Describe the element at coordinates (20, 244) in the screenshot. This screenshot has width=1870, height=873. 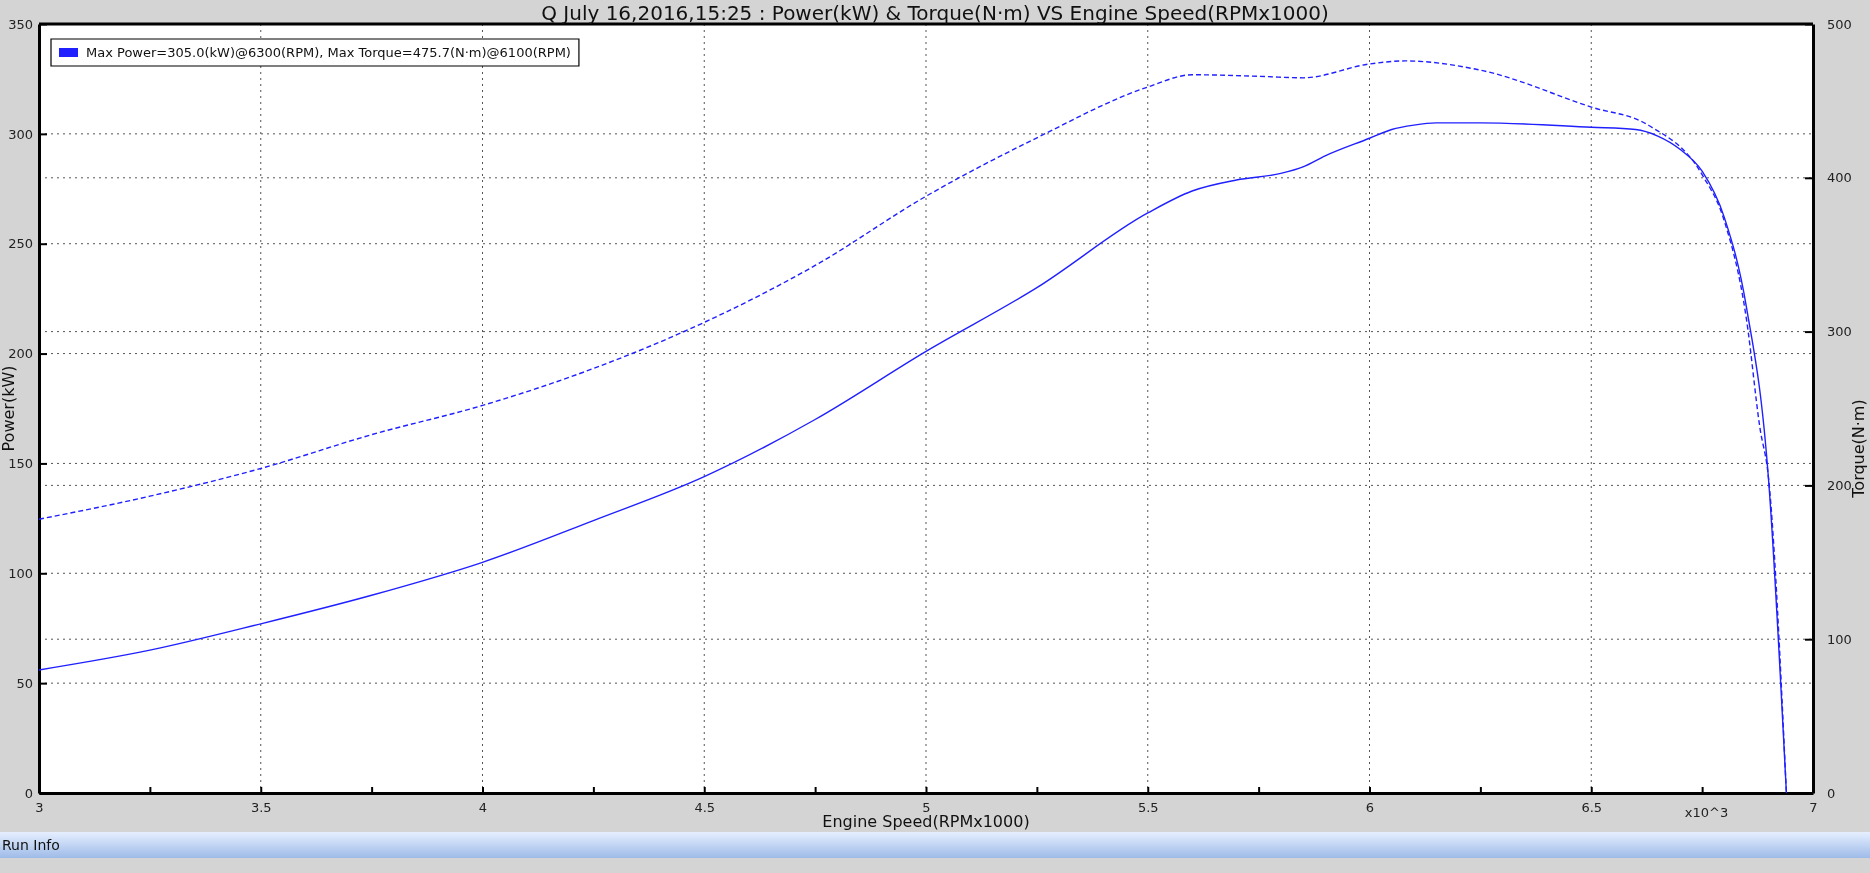
I see `y-tick-label: 250` at that location.